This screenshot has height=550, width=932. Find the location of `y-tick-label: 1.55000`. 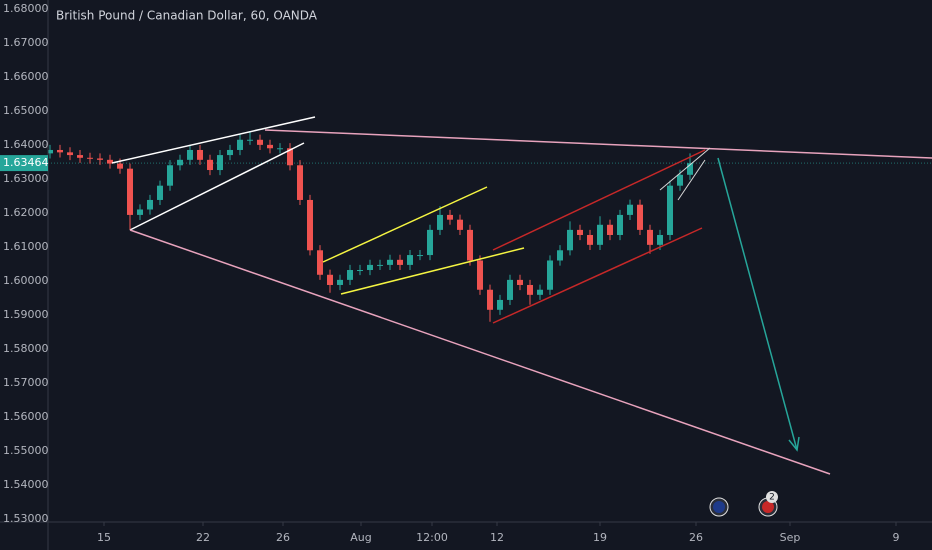

y-tick-label: 1.55000 is located at coordinates (26, 450).